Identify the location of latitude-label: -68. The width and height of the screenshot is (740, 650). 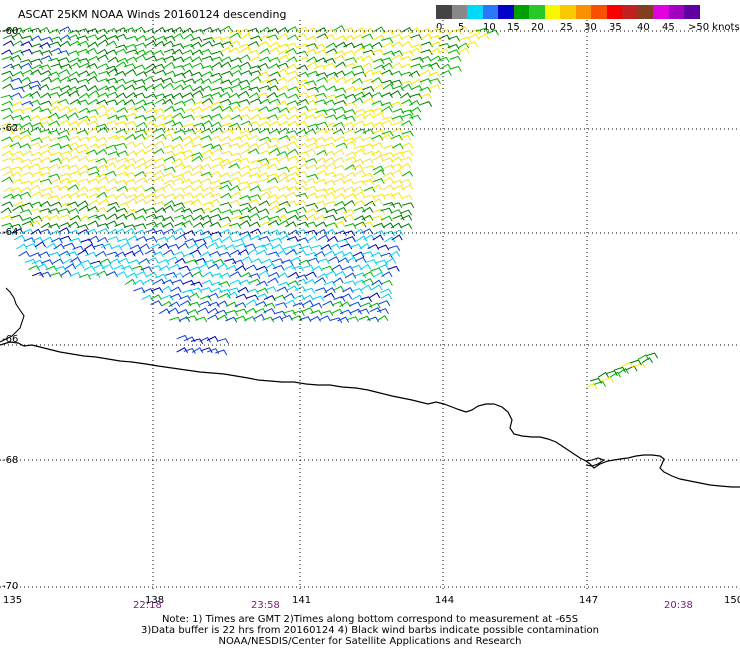
(10, 460).